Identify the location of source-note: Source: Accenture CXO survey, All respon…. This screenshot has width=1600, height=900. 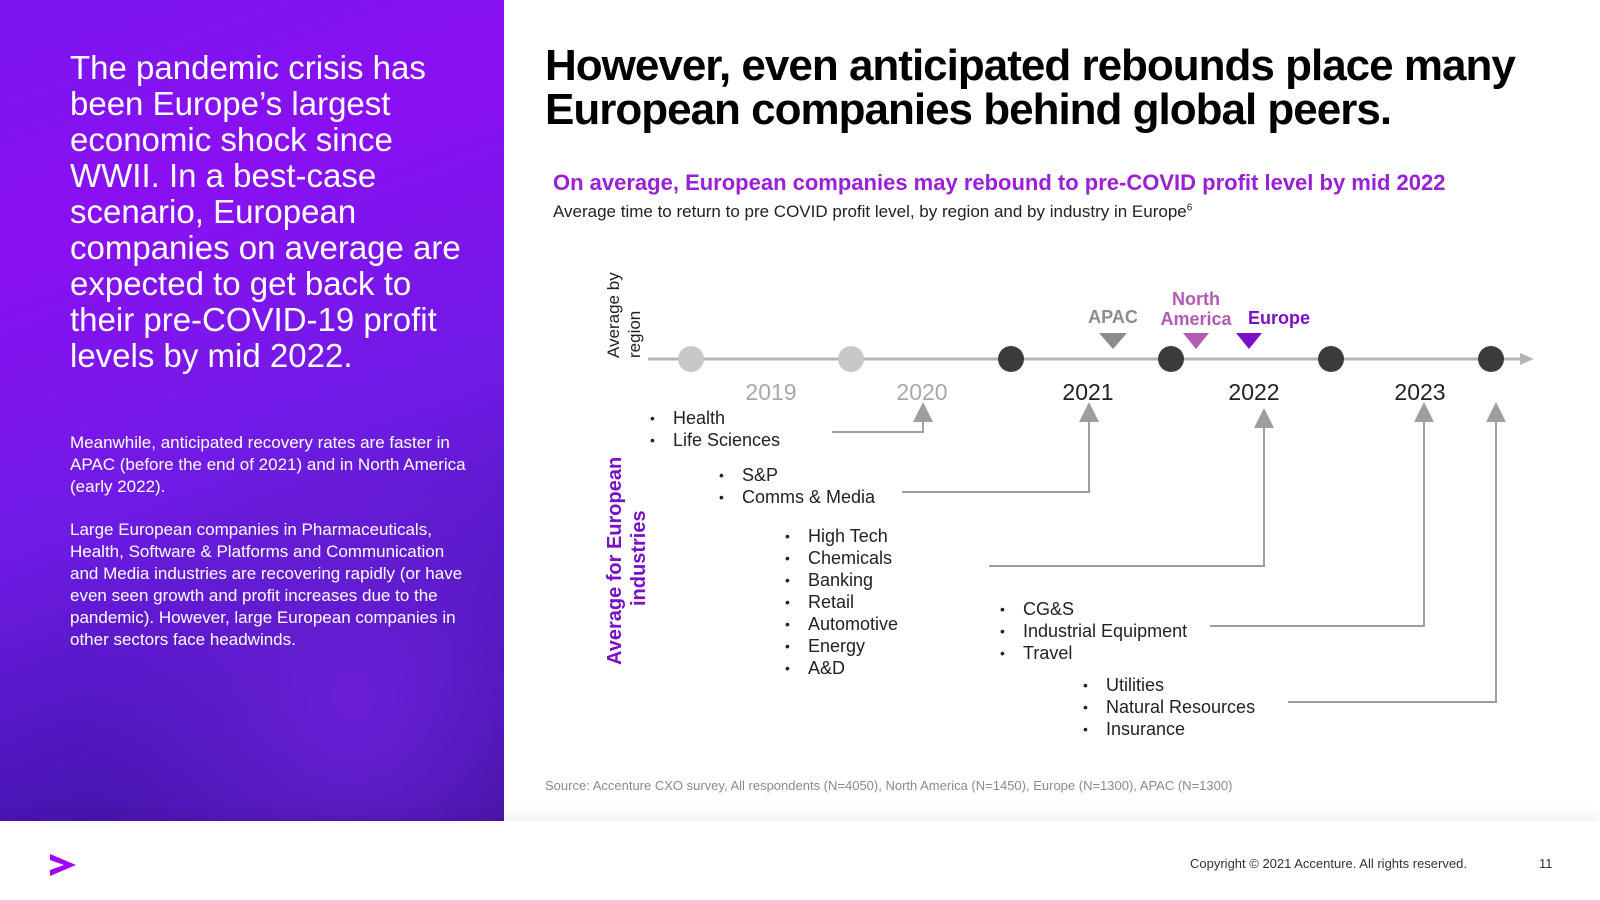
(889, 785).